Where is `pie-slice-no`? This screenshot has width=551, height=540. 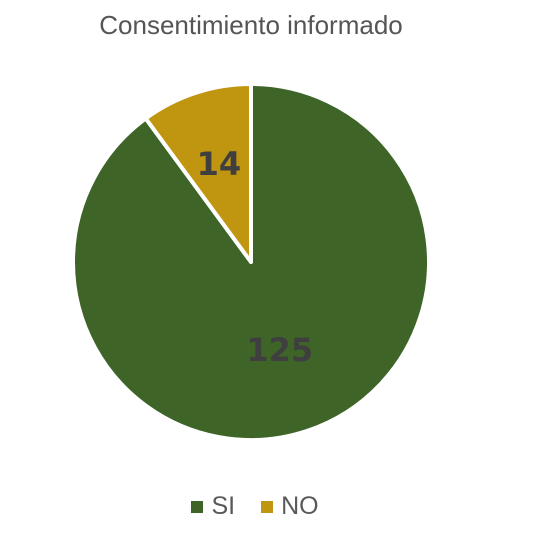 pie-slice-no is located at coordinates (198, 173).